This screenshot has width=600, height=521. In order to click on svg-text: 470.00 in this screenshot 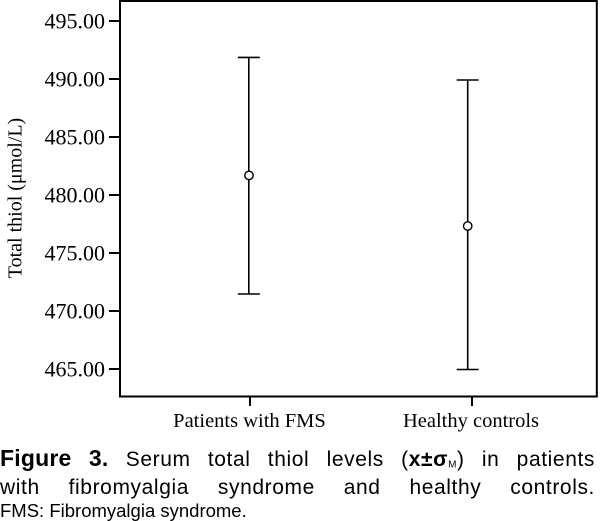, I will do `click(75, 311)`.